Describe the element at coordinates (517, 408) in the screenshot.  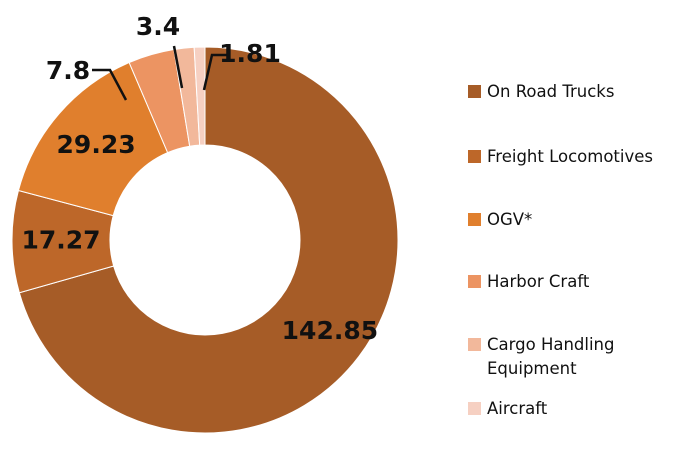
I see `legend-label: Aircraft` at that location.